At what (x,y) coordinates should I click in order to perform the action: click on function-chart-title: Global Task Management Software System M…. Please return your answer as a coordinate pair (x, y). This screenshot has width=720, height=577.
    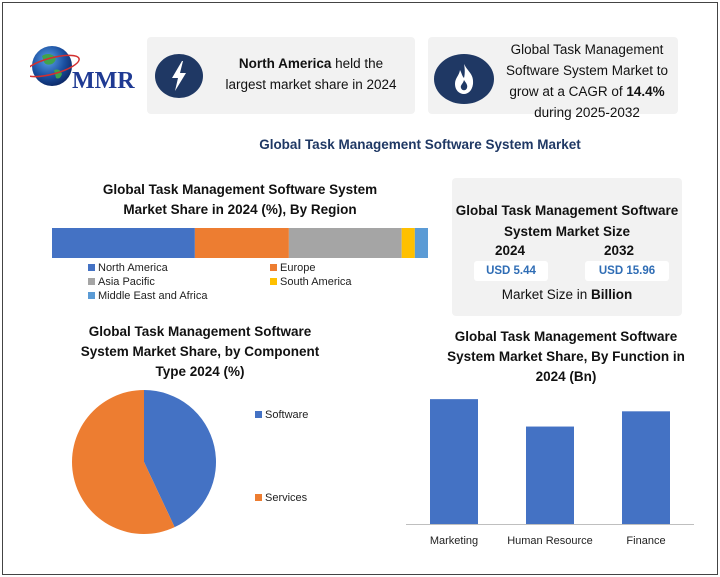
    Looking at the image, I should click on (566, 357).